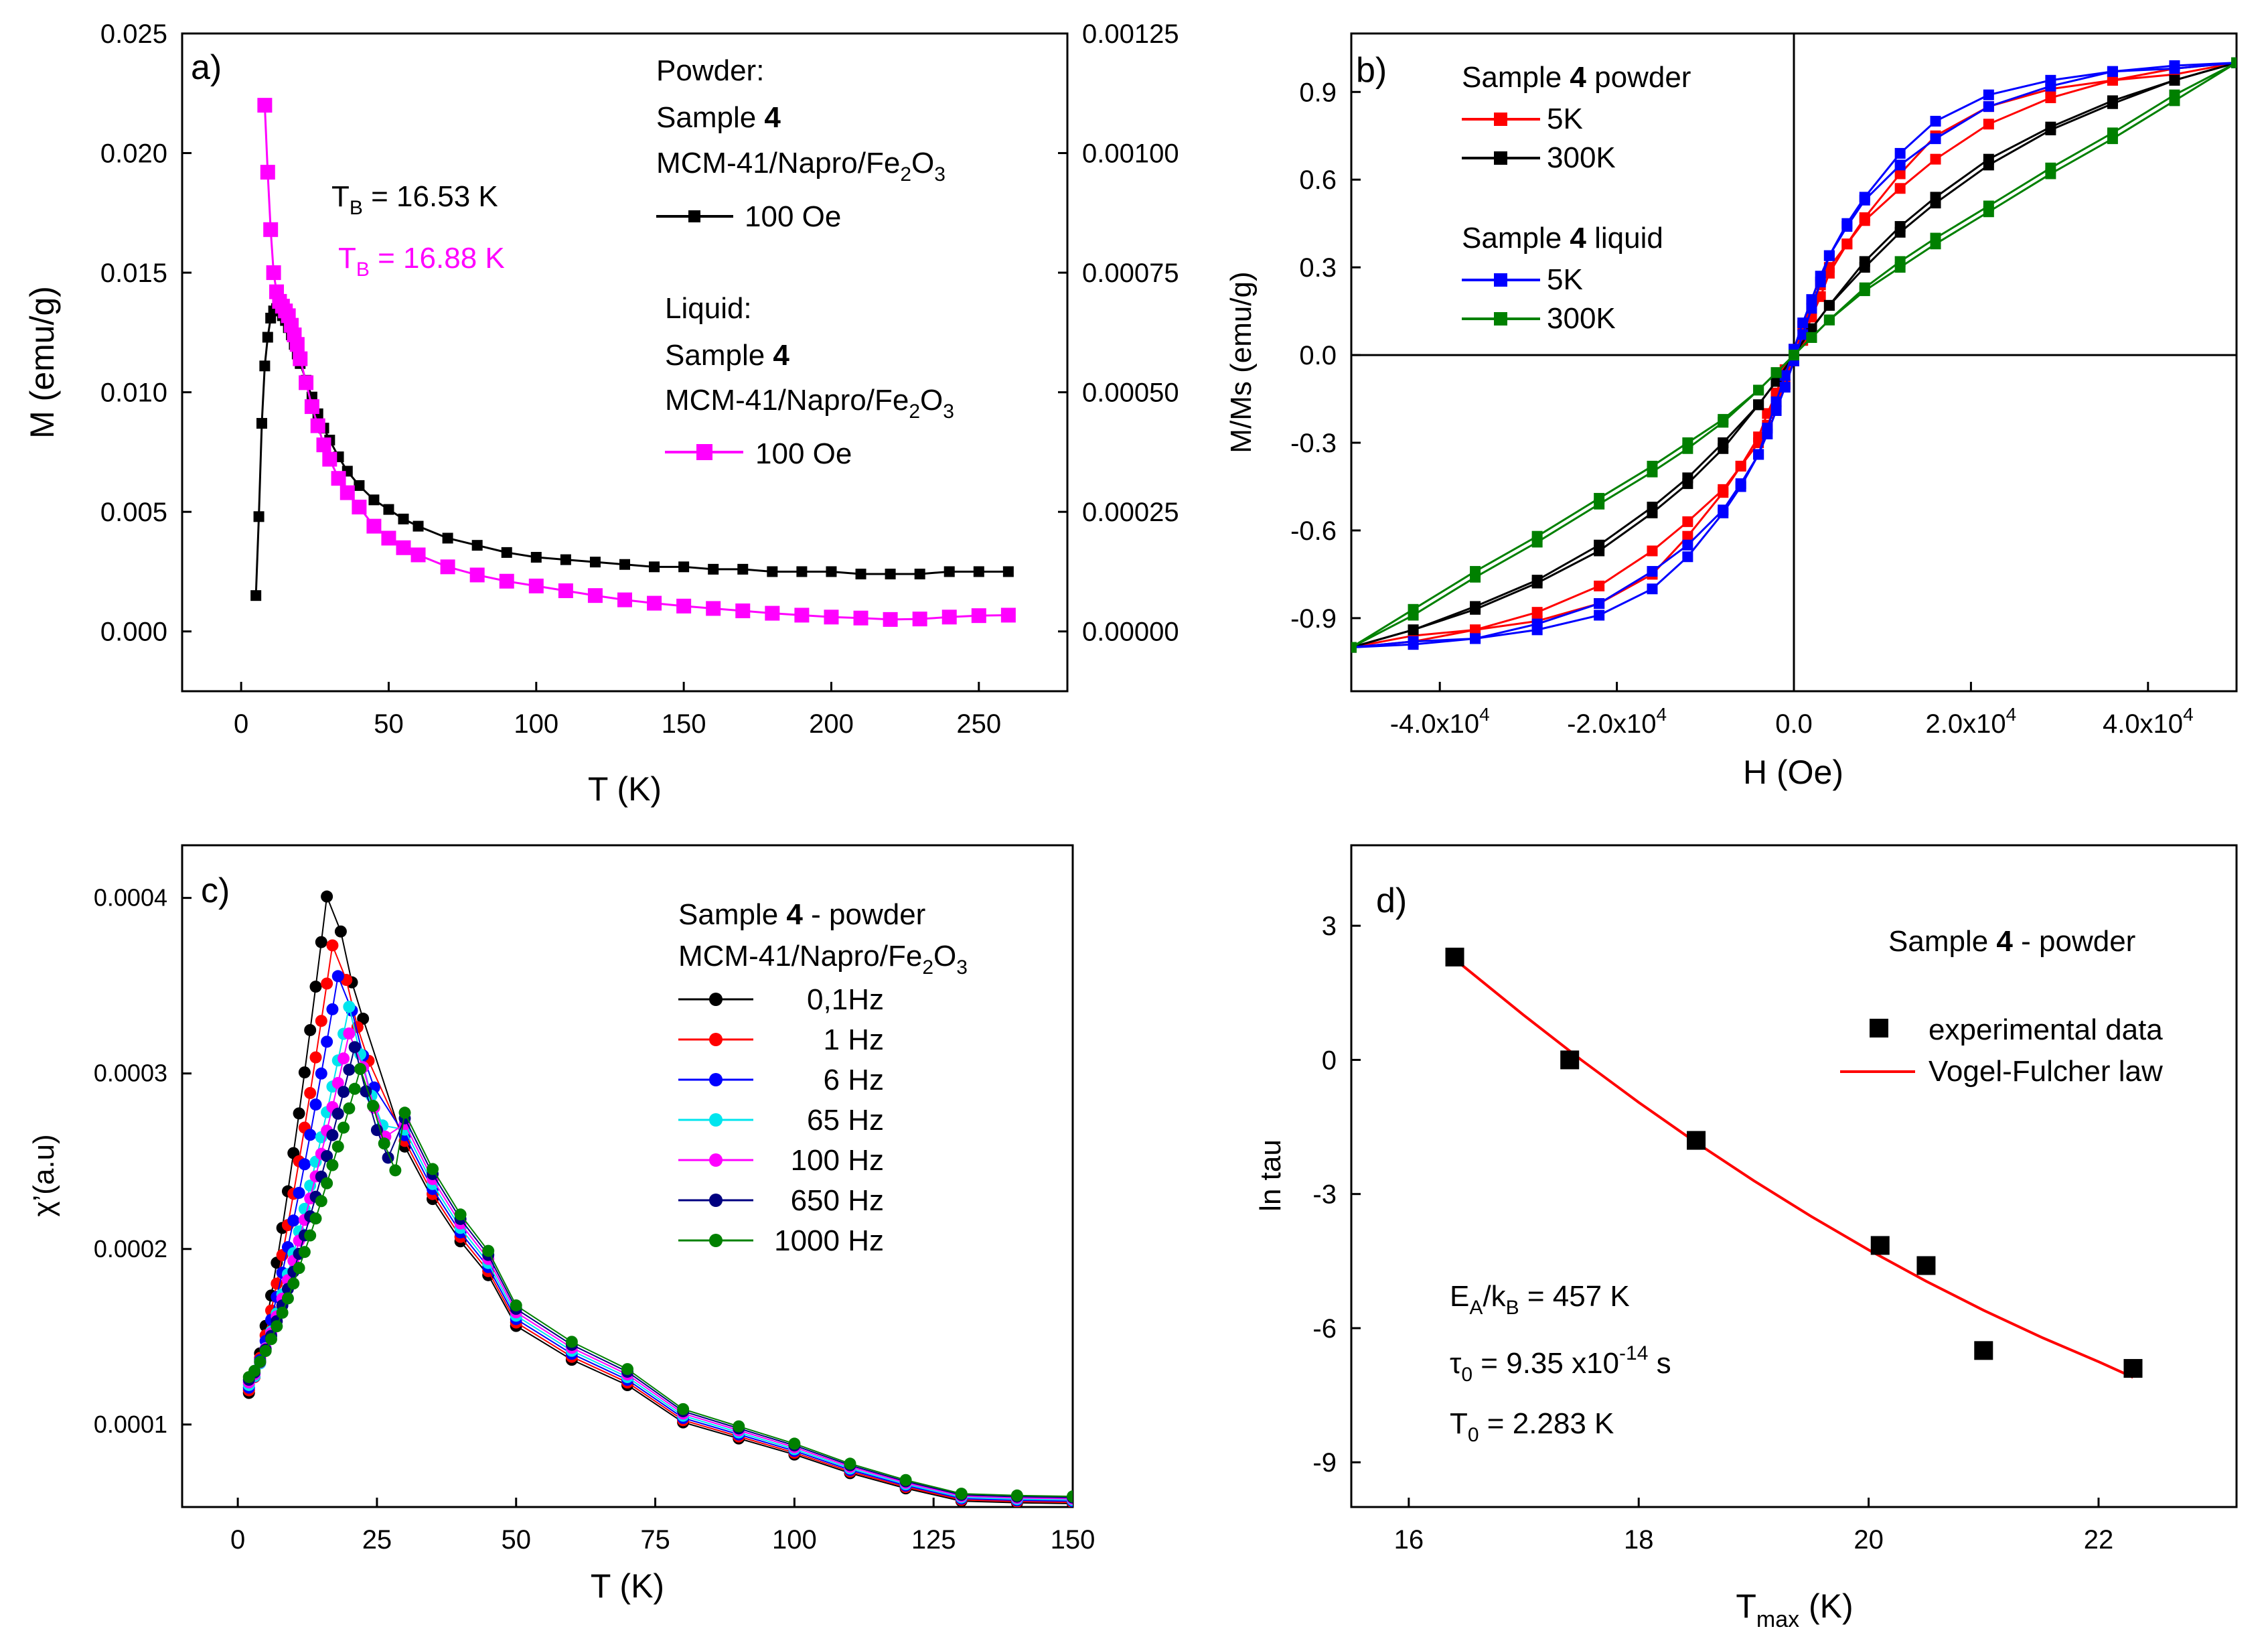 Image resolution: width=2268 pixels, height=1647 pixels. I want to click on y-tick-label: -0.9, so click(1314, 619).